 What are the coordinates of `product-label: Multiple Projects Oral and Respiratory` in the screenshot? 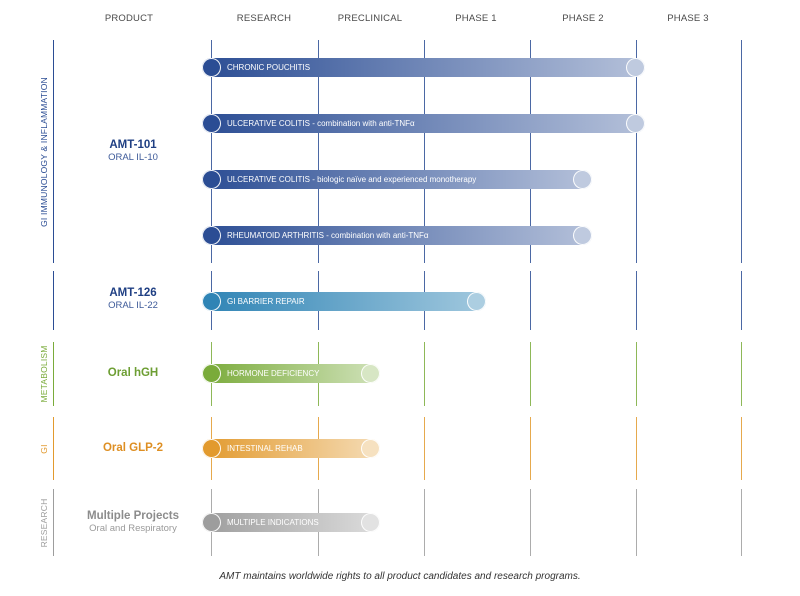 It's located at (133, 522).